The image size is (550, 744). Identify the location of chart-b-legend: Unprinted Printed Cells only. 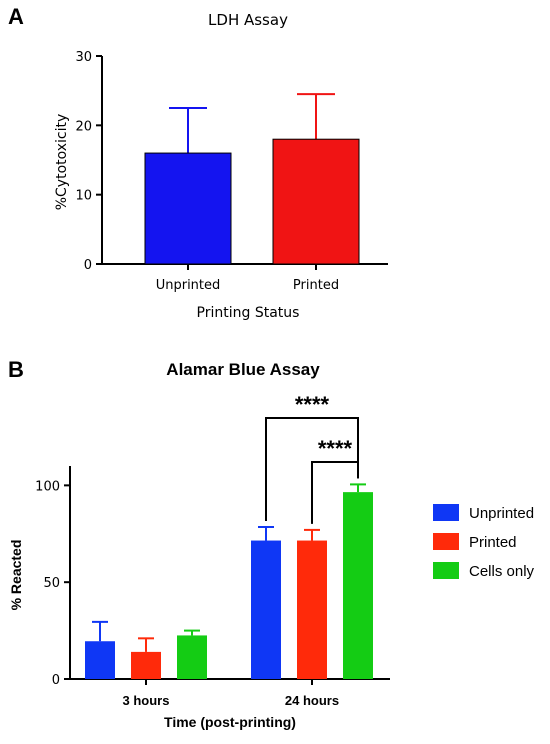
(484, 542).